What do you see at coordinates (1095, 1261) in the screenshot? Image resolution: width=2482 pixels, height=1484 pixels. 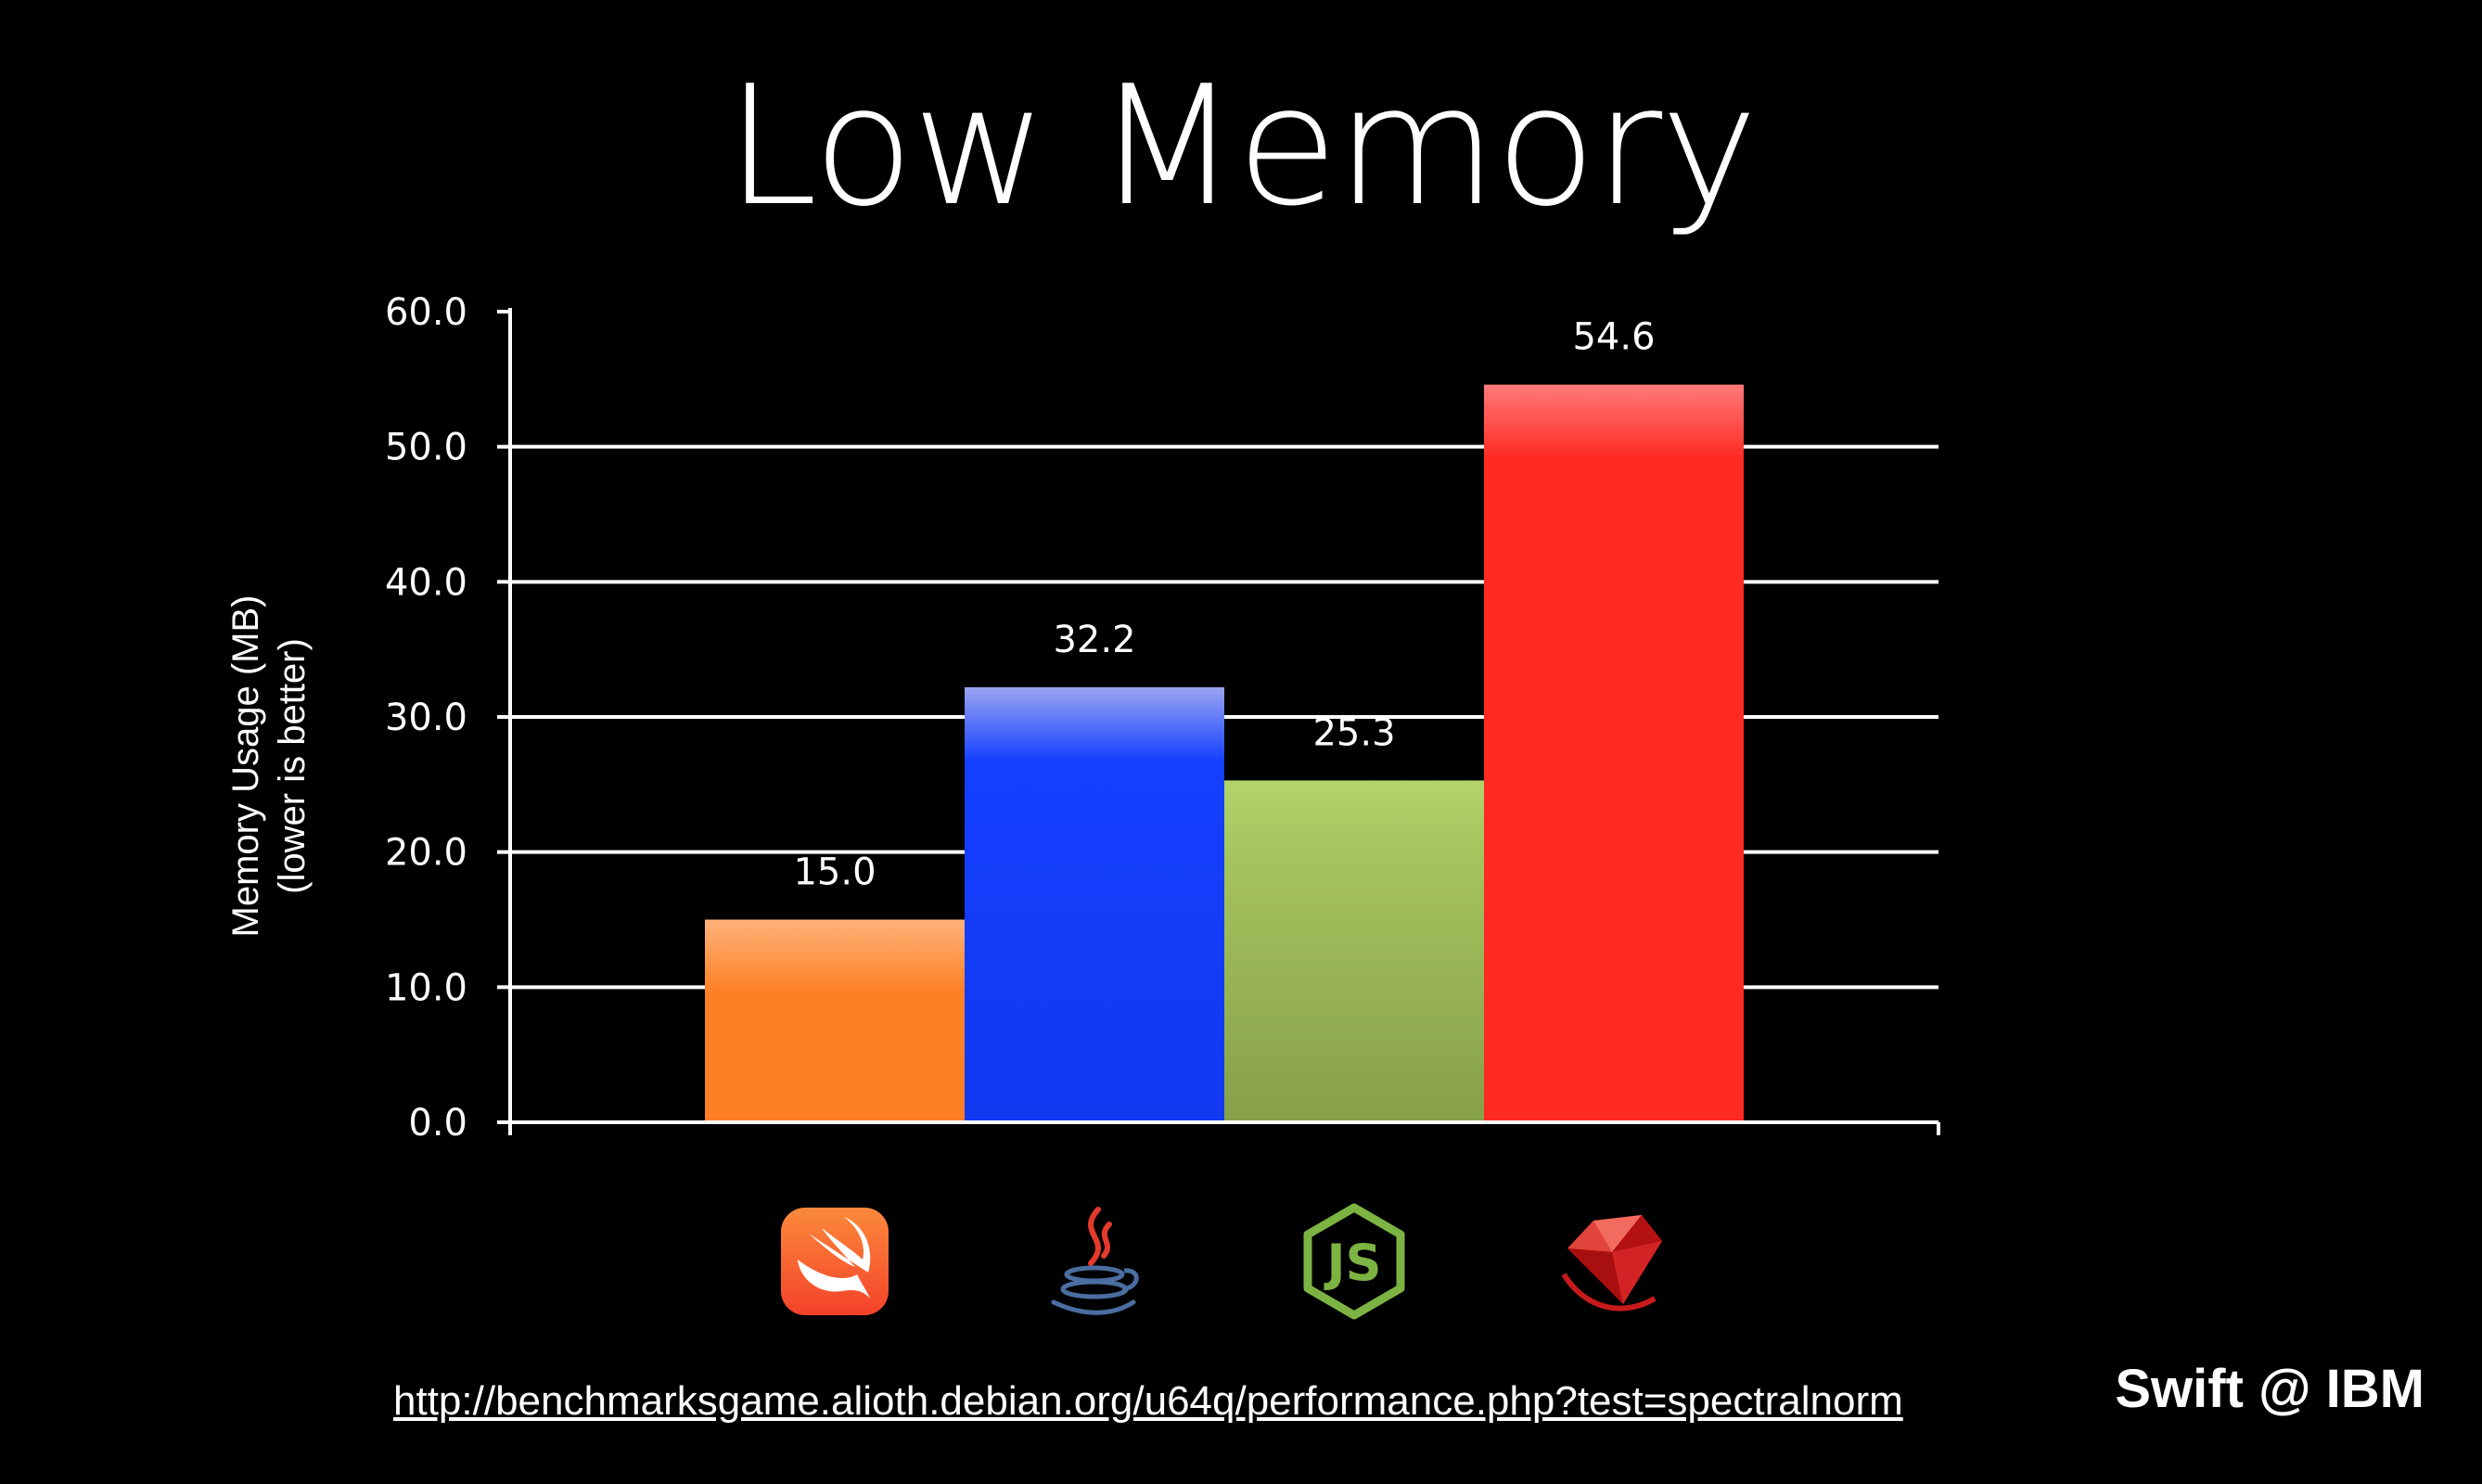 I see `java-icon` at bounding box center [1095, 1261].